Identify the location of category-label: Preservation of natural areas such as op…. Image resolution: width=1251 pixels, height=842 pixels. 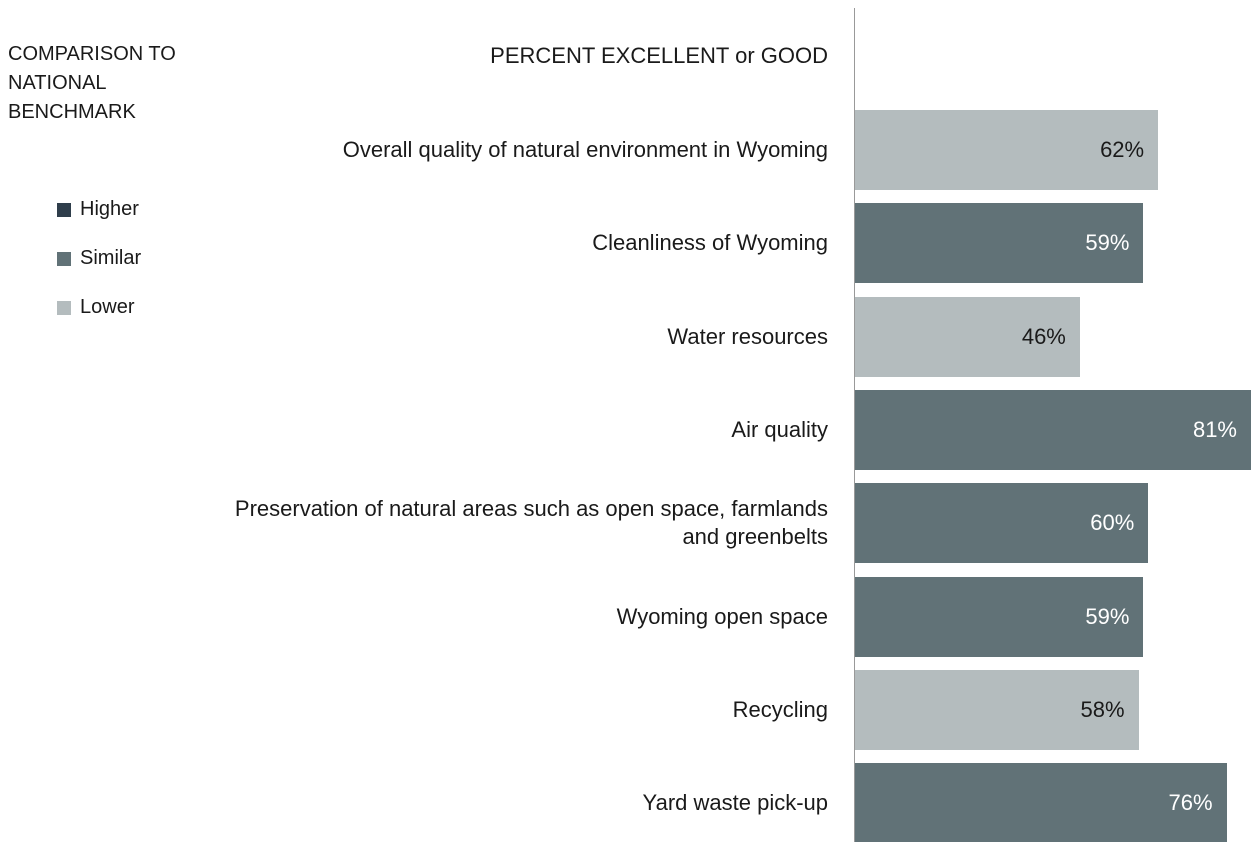
(531, 523).